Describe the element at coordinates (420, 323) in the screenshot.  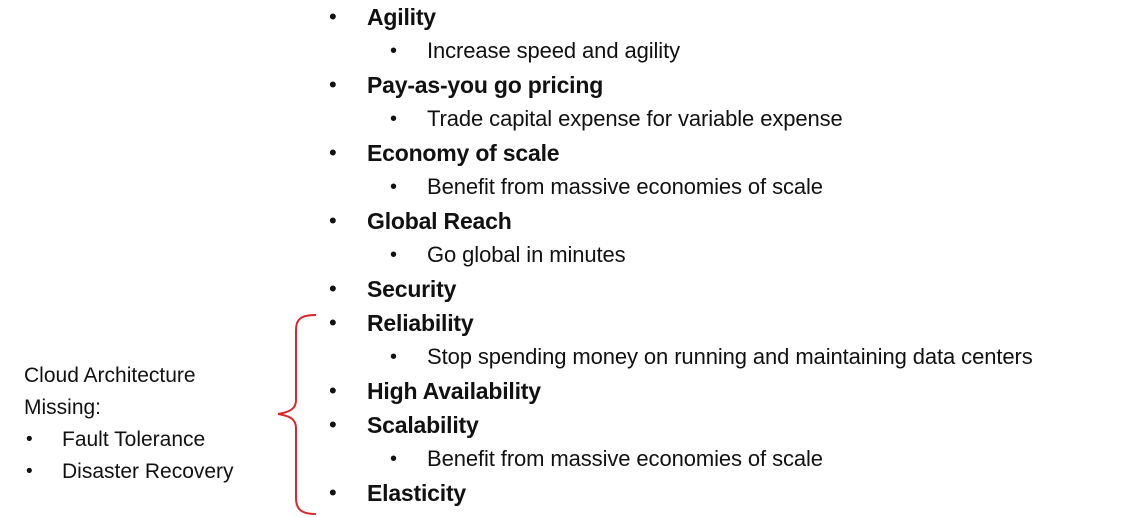
I see `list-item-text: Reliability` at that location.